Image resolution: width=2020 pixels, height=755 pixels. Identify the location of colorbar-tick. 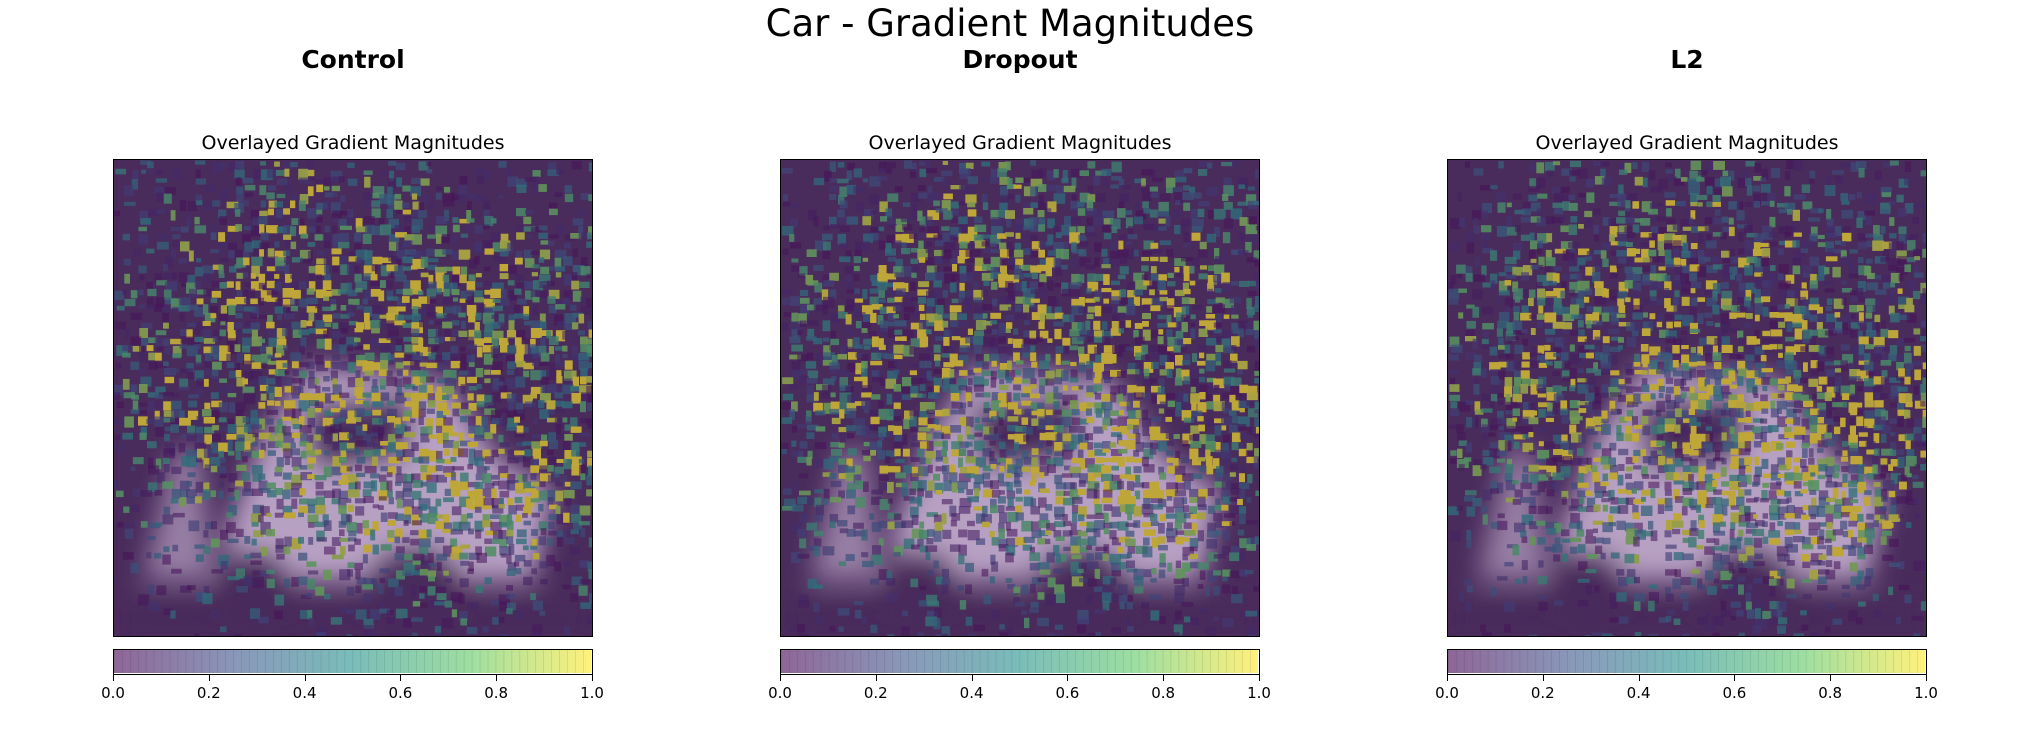
(972, 678).